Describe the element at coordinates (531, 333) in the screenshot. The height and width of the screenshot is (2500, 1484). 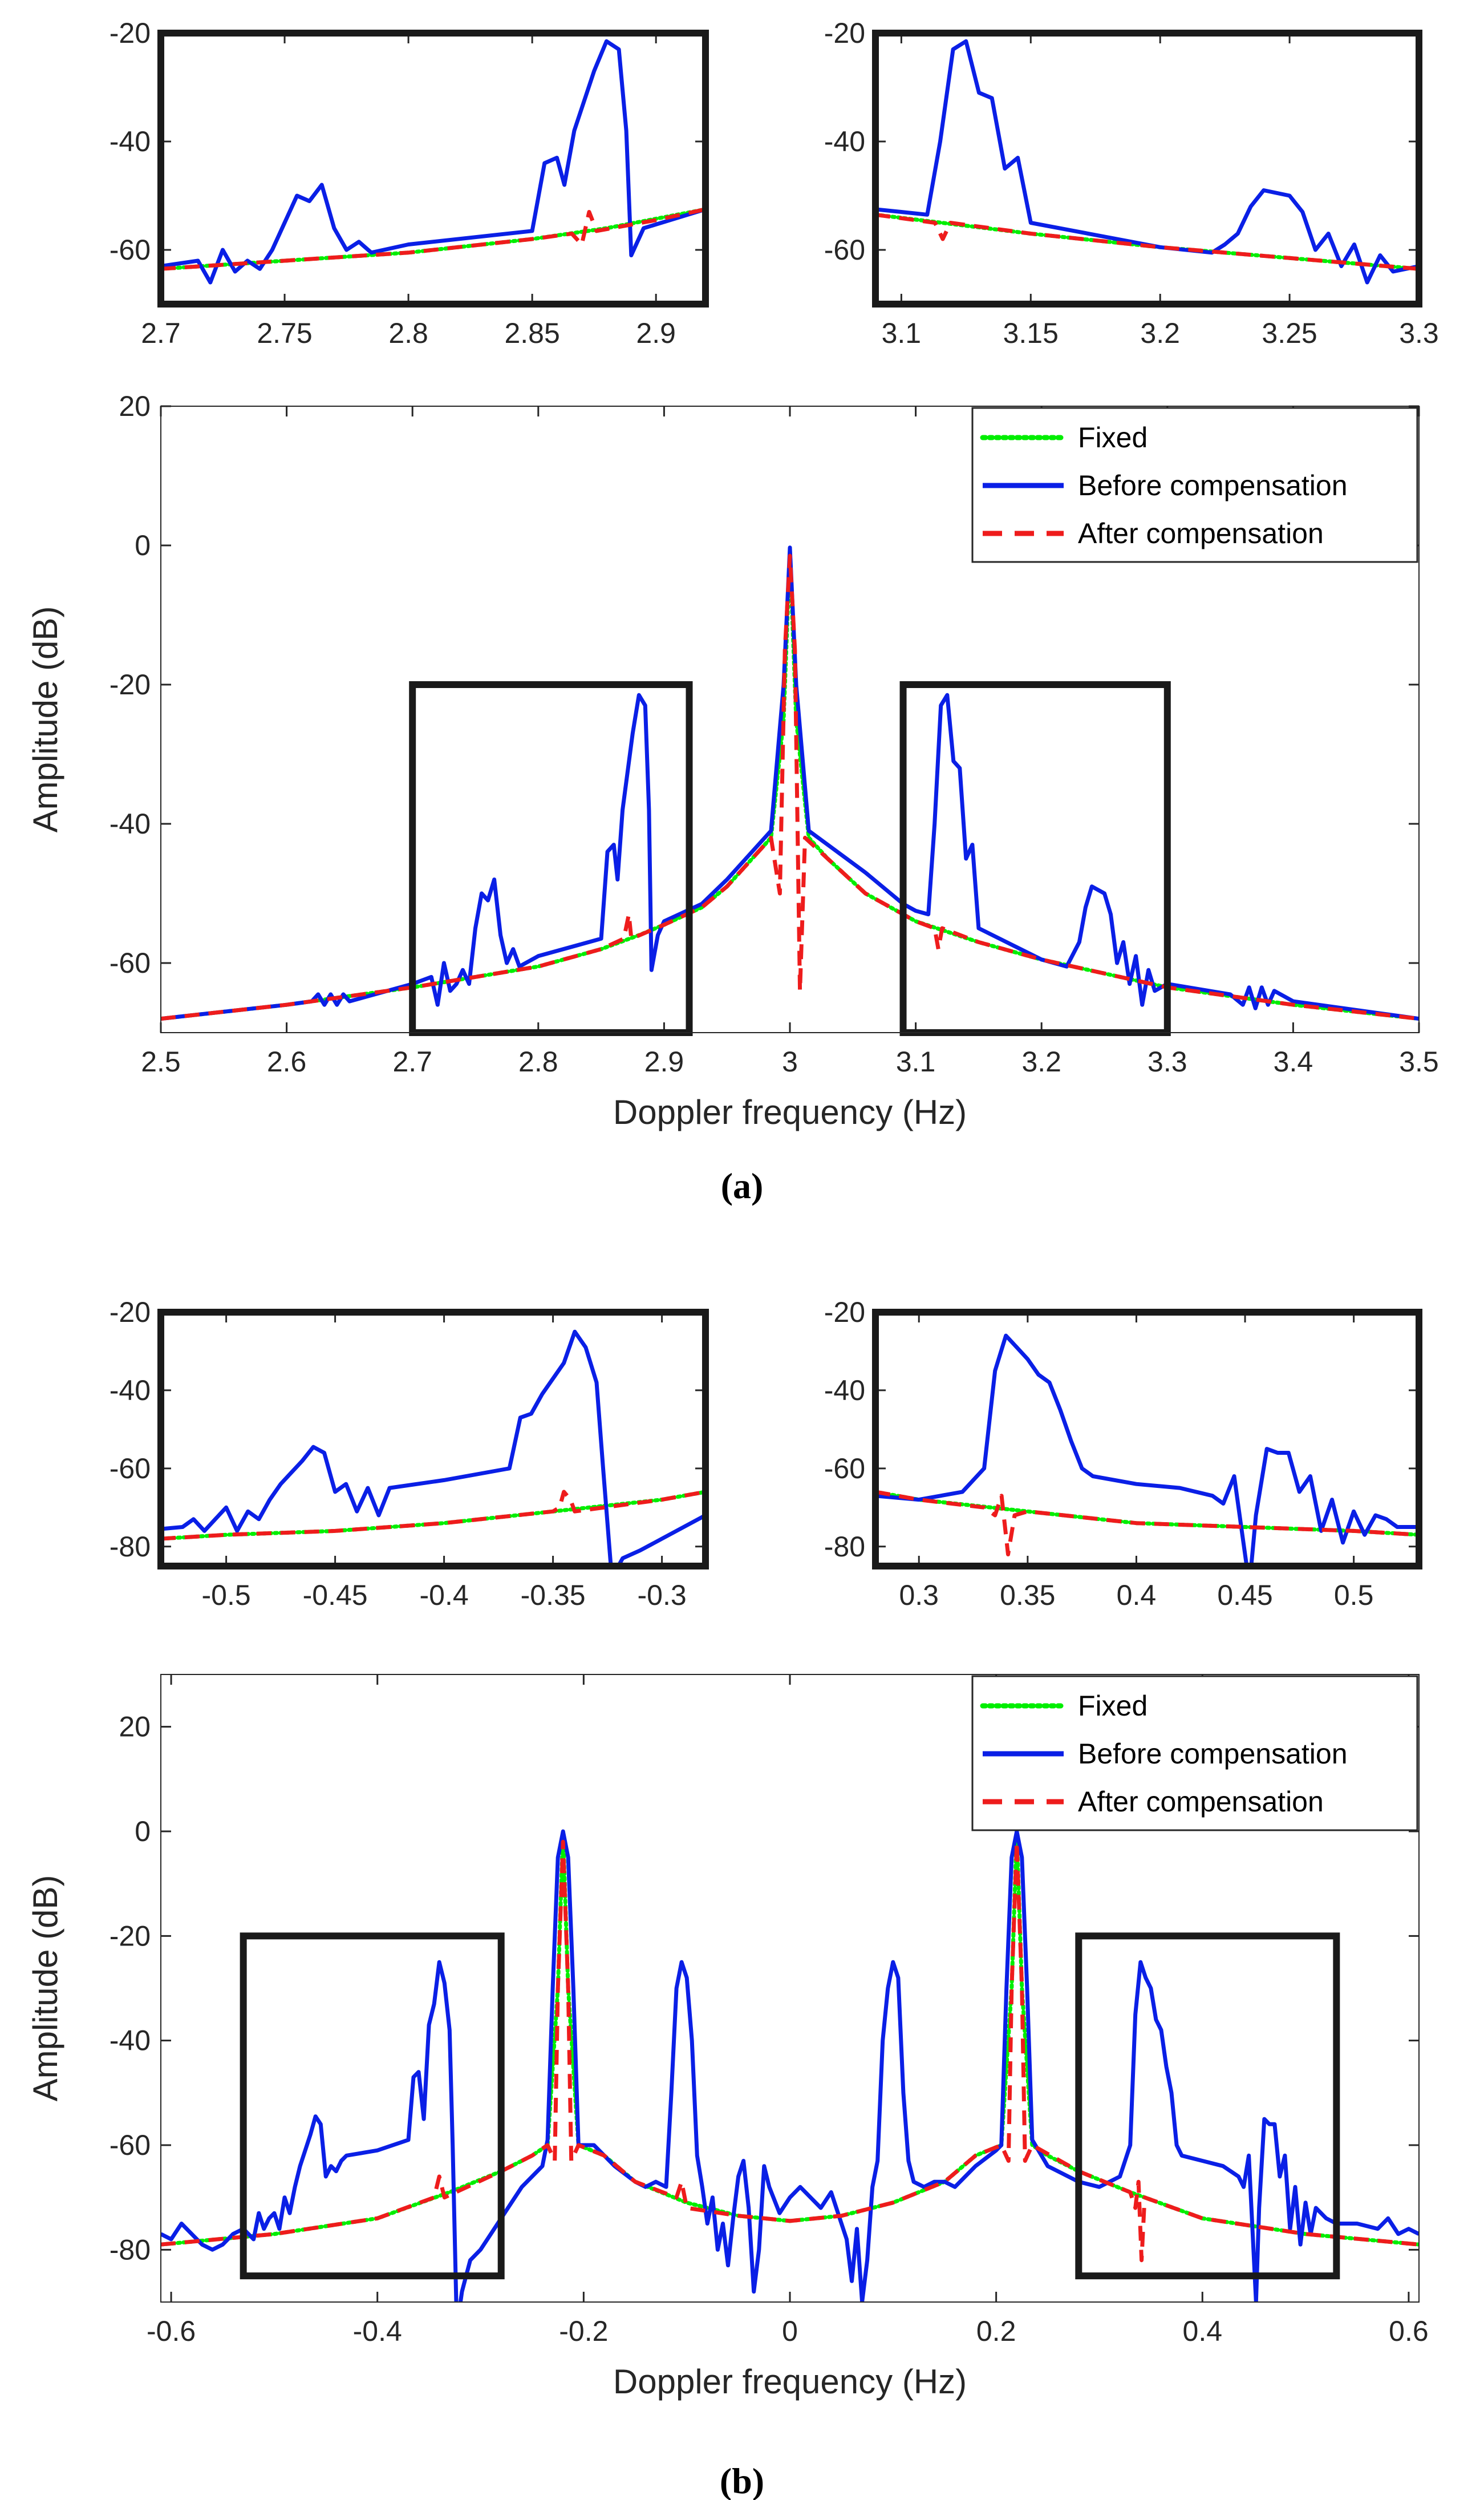
I see `x-tick-label: 2.85` at that location.